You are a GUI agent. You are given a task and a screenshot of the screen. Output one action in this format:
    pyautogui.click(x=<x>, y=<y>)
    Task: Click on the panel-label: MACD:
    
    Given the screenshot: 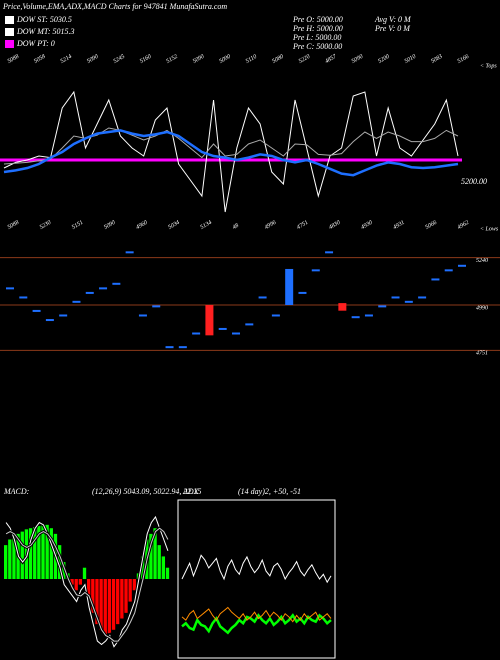 What is the action you would take?
    pyautogui.click(x=16, y=491)
    